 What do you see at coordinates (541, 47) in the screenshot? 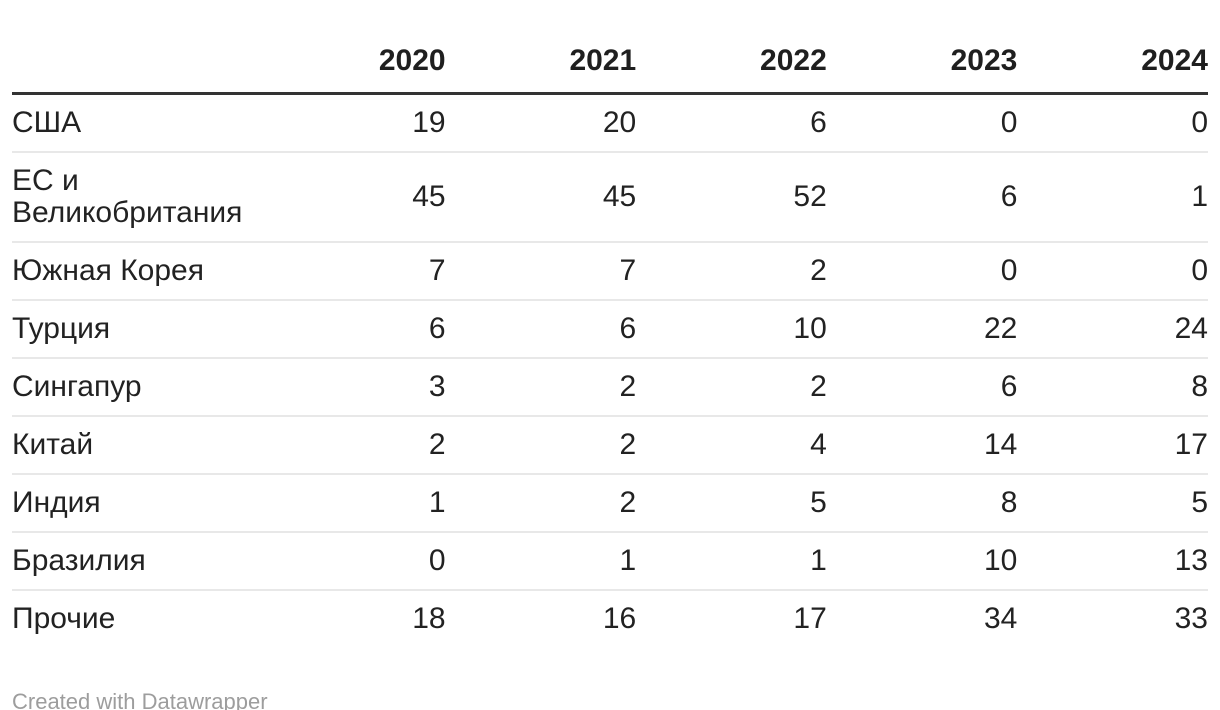
I see `column-header-2021: 2021` at bounding box center [541, 47].